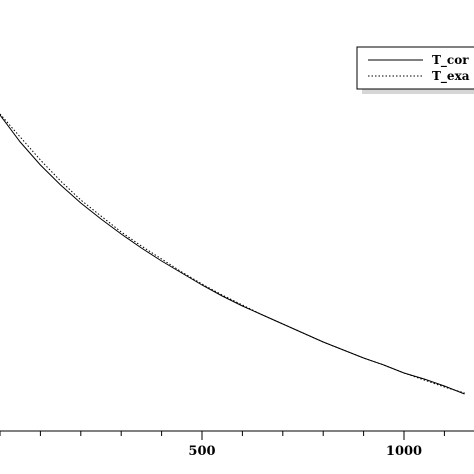 Image resolution: width=474 pixels, height=474 pixels. What do you see at coordinates (451, 76) in the screenshot?
I see `legend-label-t-exa: T_exa` at bounding box center [451, 76].